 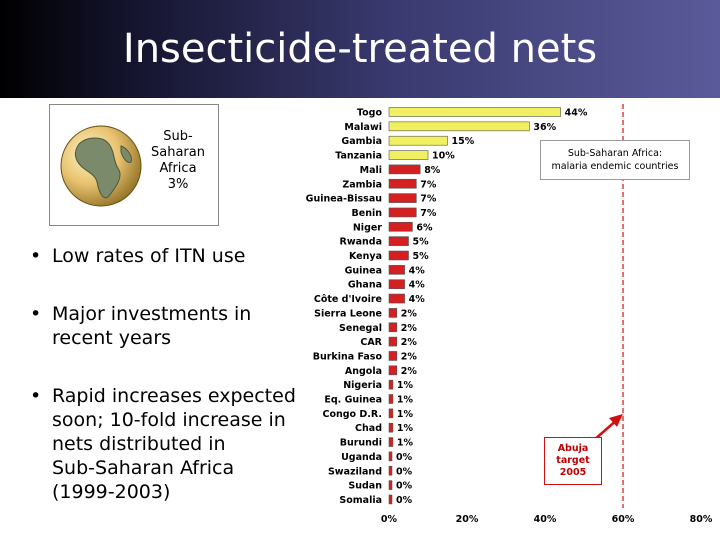 What do you see at coordinates (362, 184) in the screenshot?
I see `category-label: Zambia` at bounding box center [362, 184].